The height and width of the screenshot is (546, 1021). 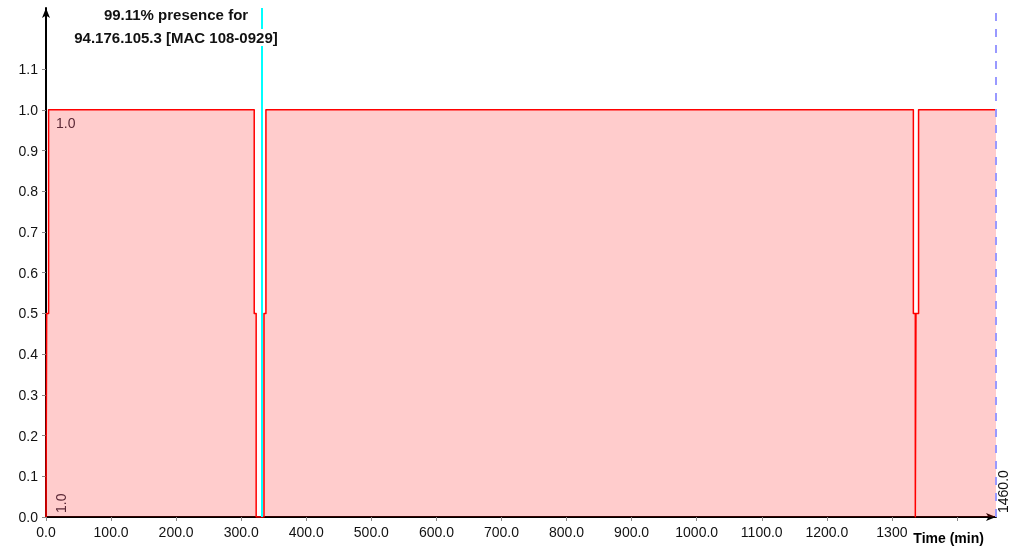 What do you see at coordinates (697, 532) in the screenshot?
I see `x-tick-label: 1000.0` at bounding box center [697, 532].